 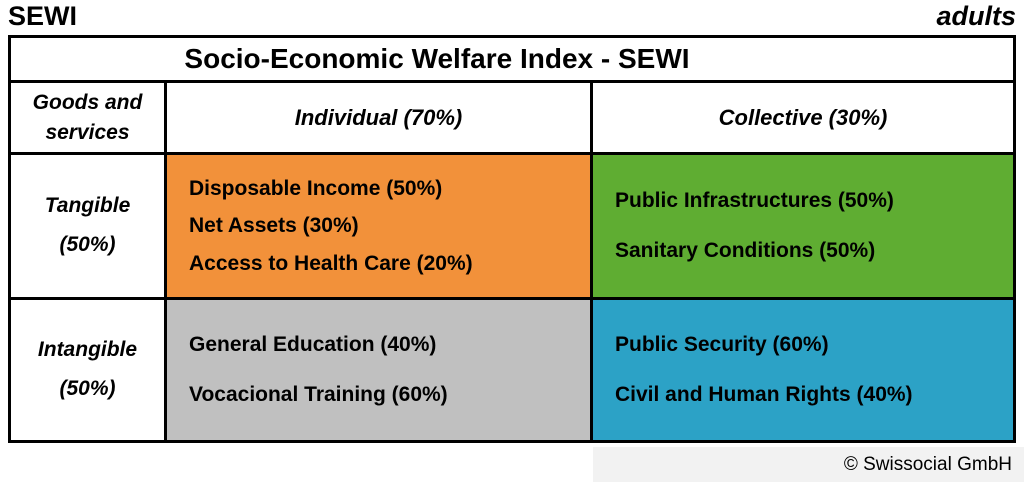 What do you see at coordinates (313, 345) in the screenshot?
I see `cell-item: General Education (40%)` at bounding box center [313, 345].